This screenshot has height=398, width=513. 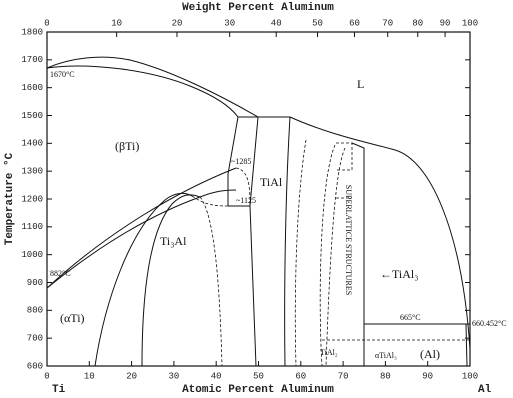 I want to click on x-tick-label: 90, so click(x=427, y=376).